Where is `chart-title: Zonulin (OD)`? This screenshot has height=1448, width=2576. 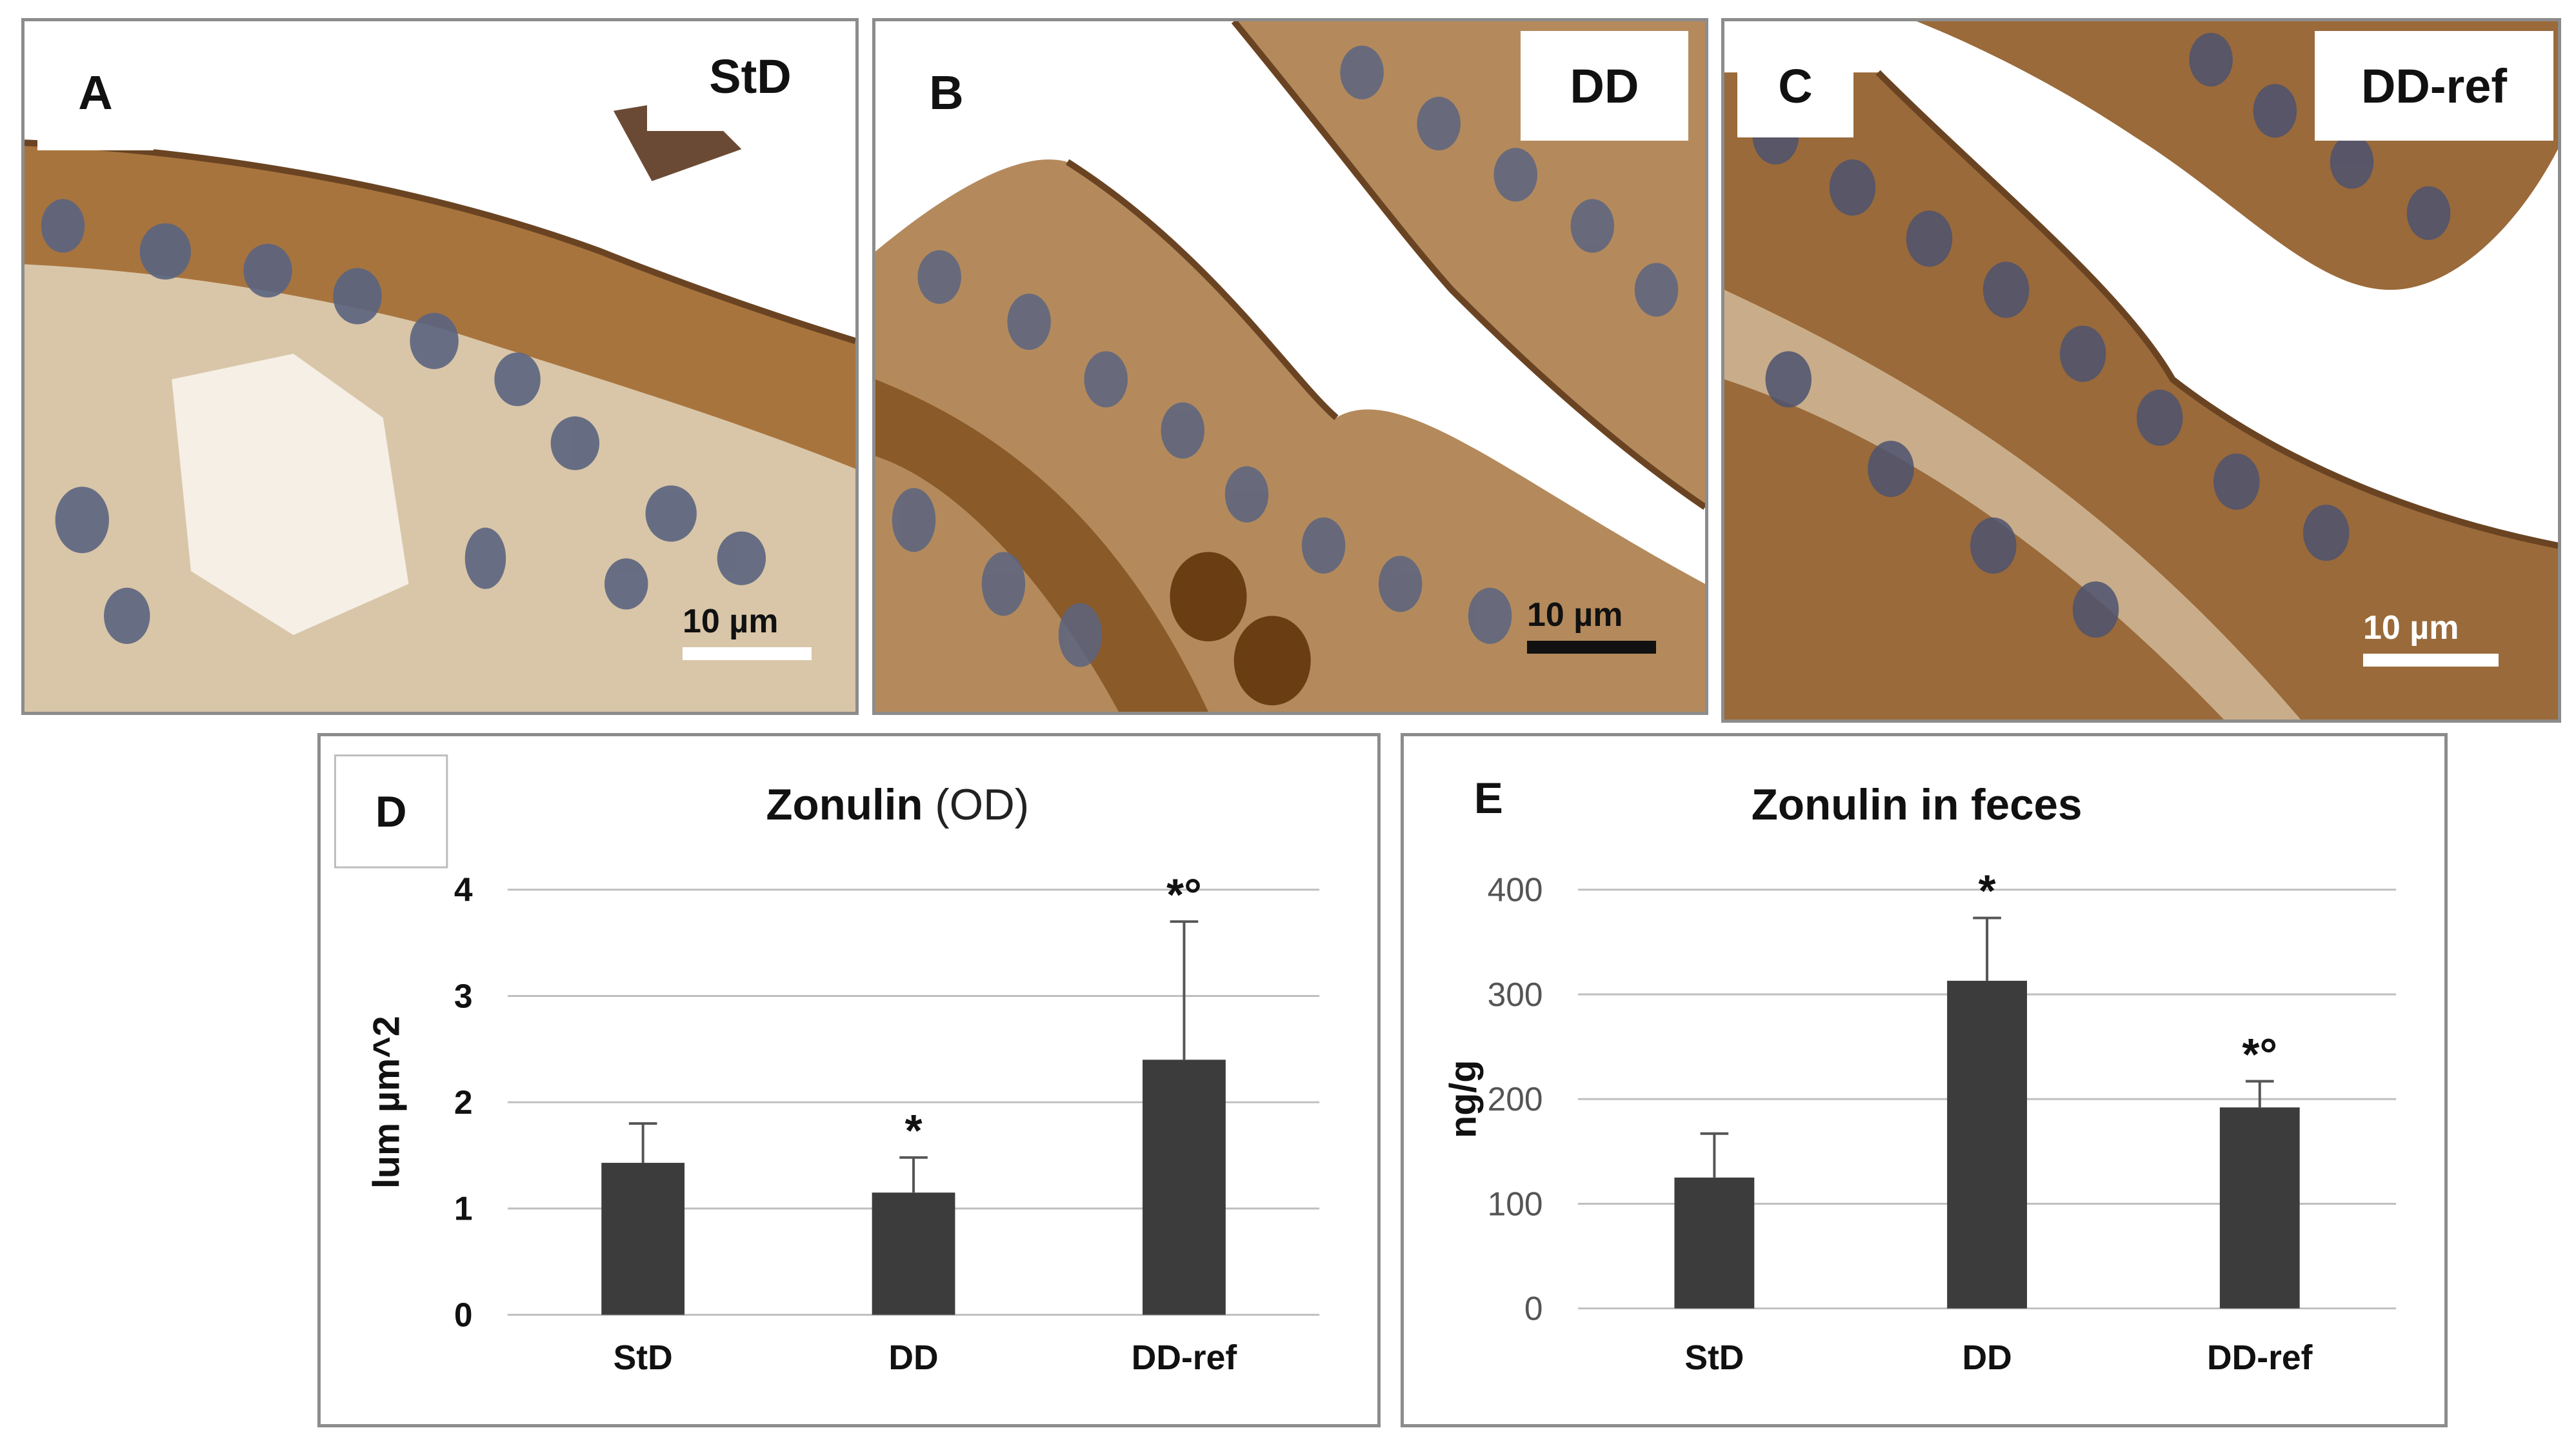
chart-title: Zonulin (OD) is located at coordinates (897, 805).